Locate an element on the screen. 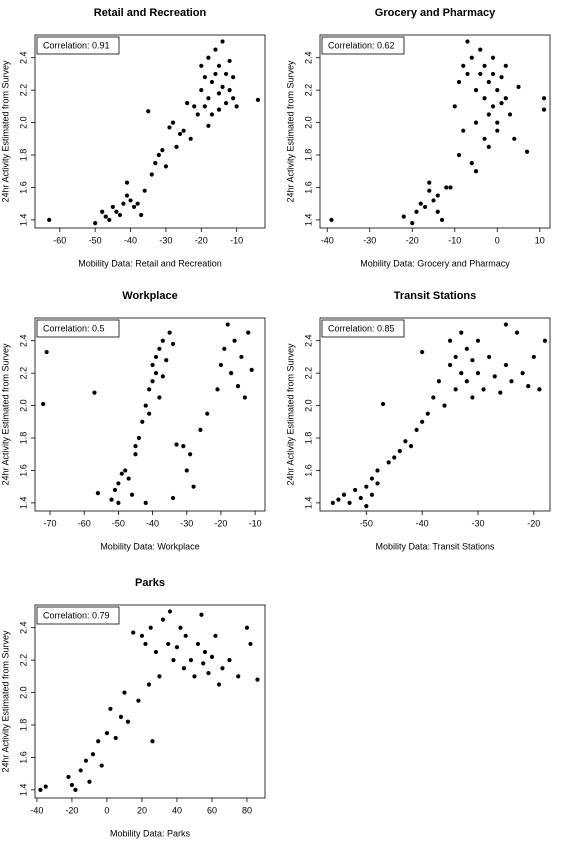 The height and width of the screenshot is (850, 570). x-tick-label: -70 is located at coordinates (50, 523).